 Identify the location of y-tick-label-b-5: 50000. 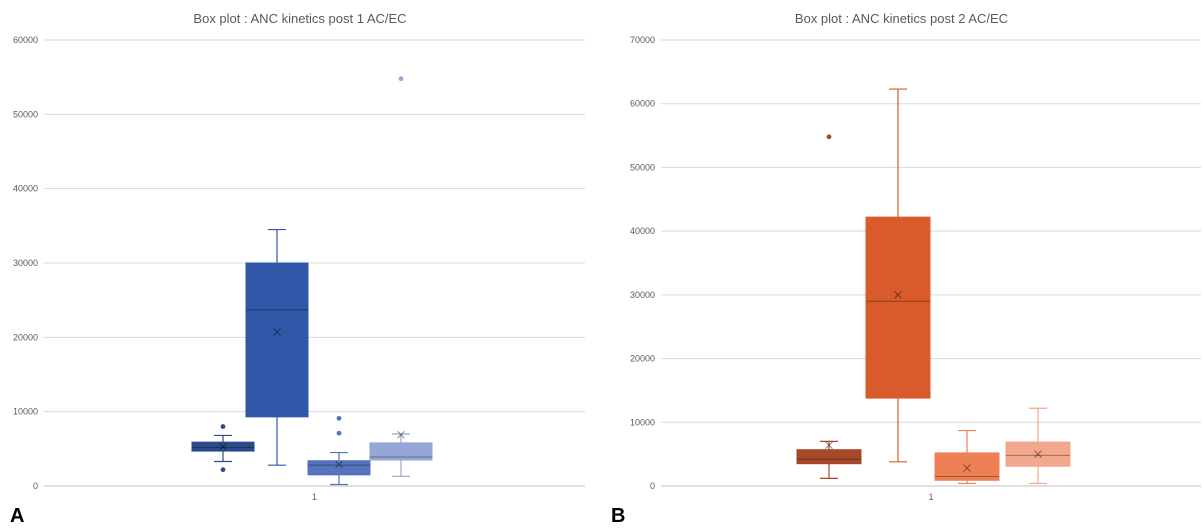
(642, 167).